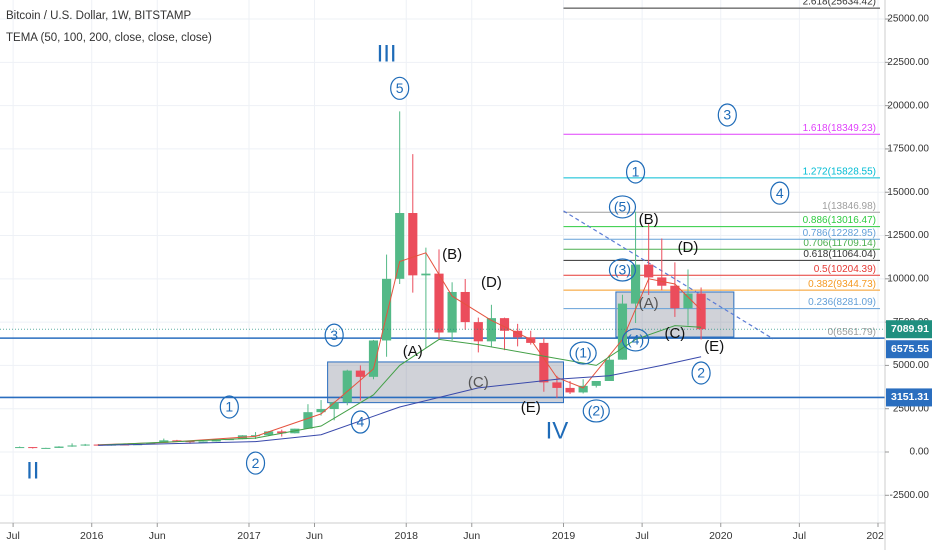 This screenshot has height=550, width=932. I want to click on wave-label: (2), so click(596, 411).